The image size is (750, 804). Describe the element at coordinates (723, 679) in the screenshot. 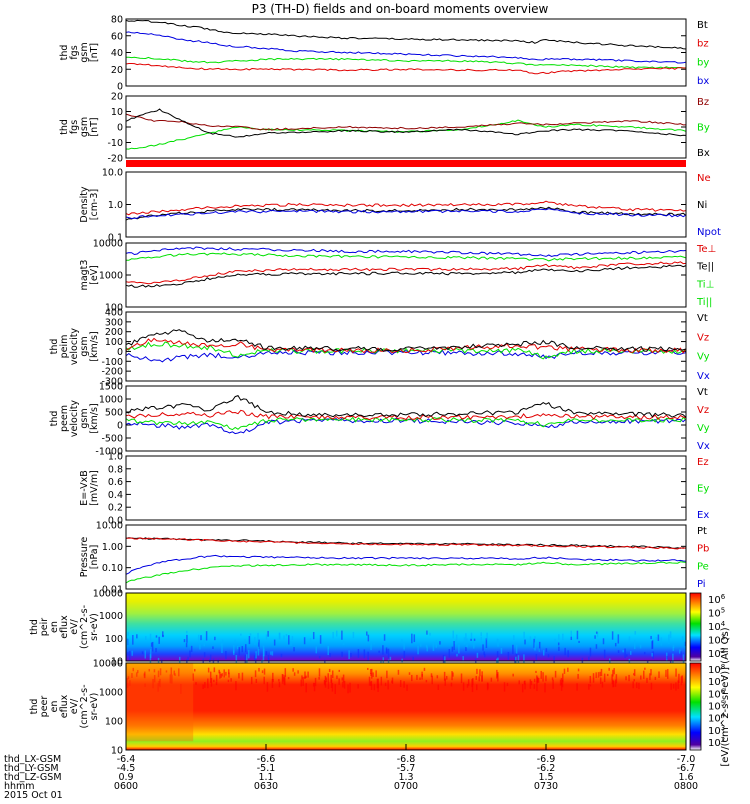

I see `colorbar-tick-exponent: 7` at that location.